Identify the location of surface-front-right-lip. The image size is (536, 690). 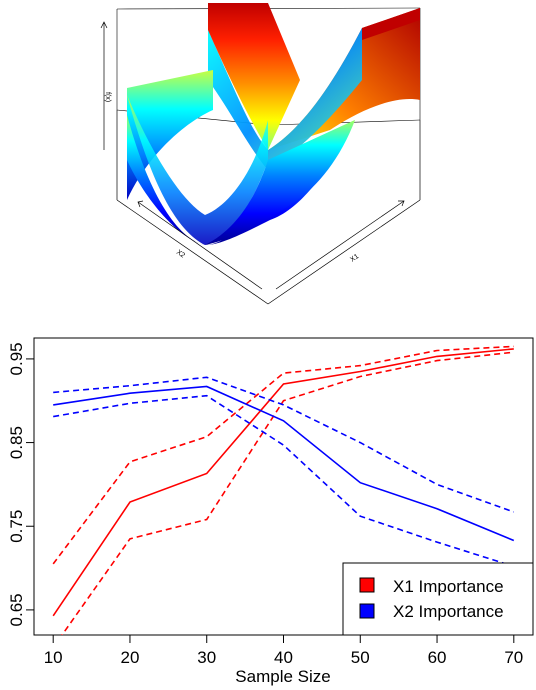
(280, 182).